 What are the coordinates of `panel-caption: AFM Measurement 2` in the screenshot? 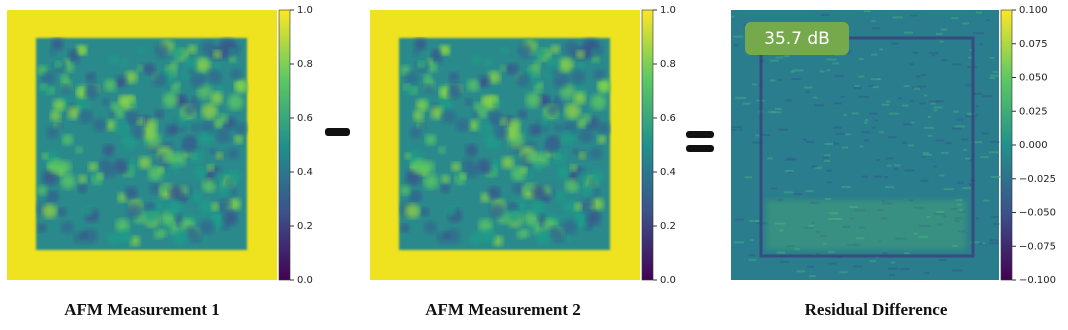 It's located at (502, 309).